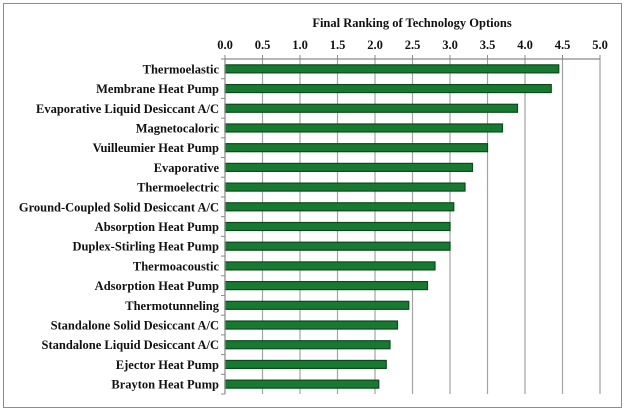 This screenshot has height=414, width=627. What do you see at coordinates (525, 45) in the screenshot?
I see `x-tick-label: 4.0` at bounding box center [525, 45].